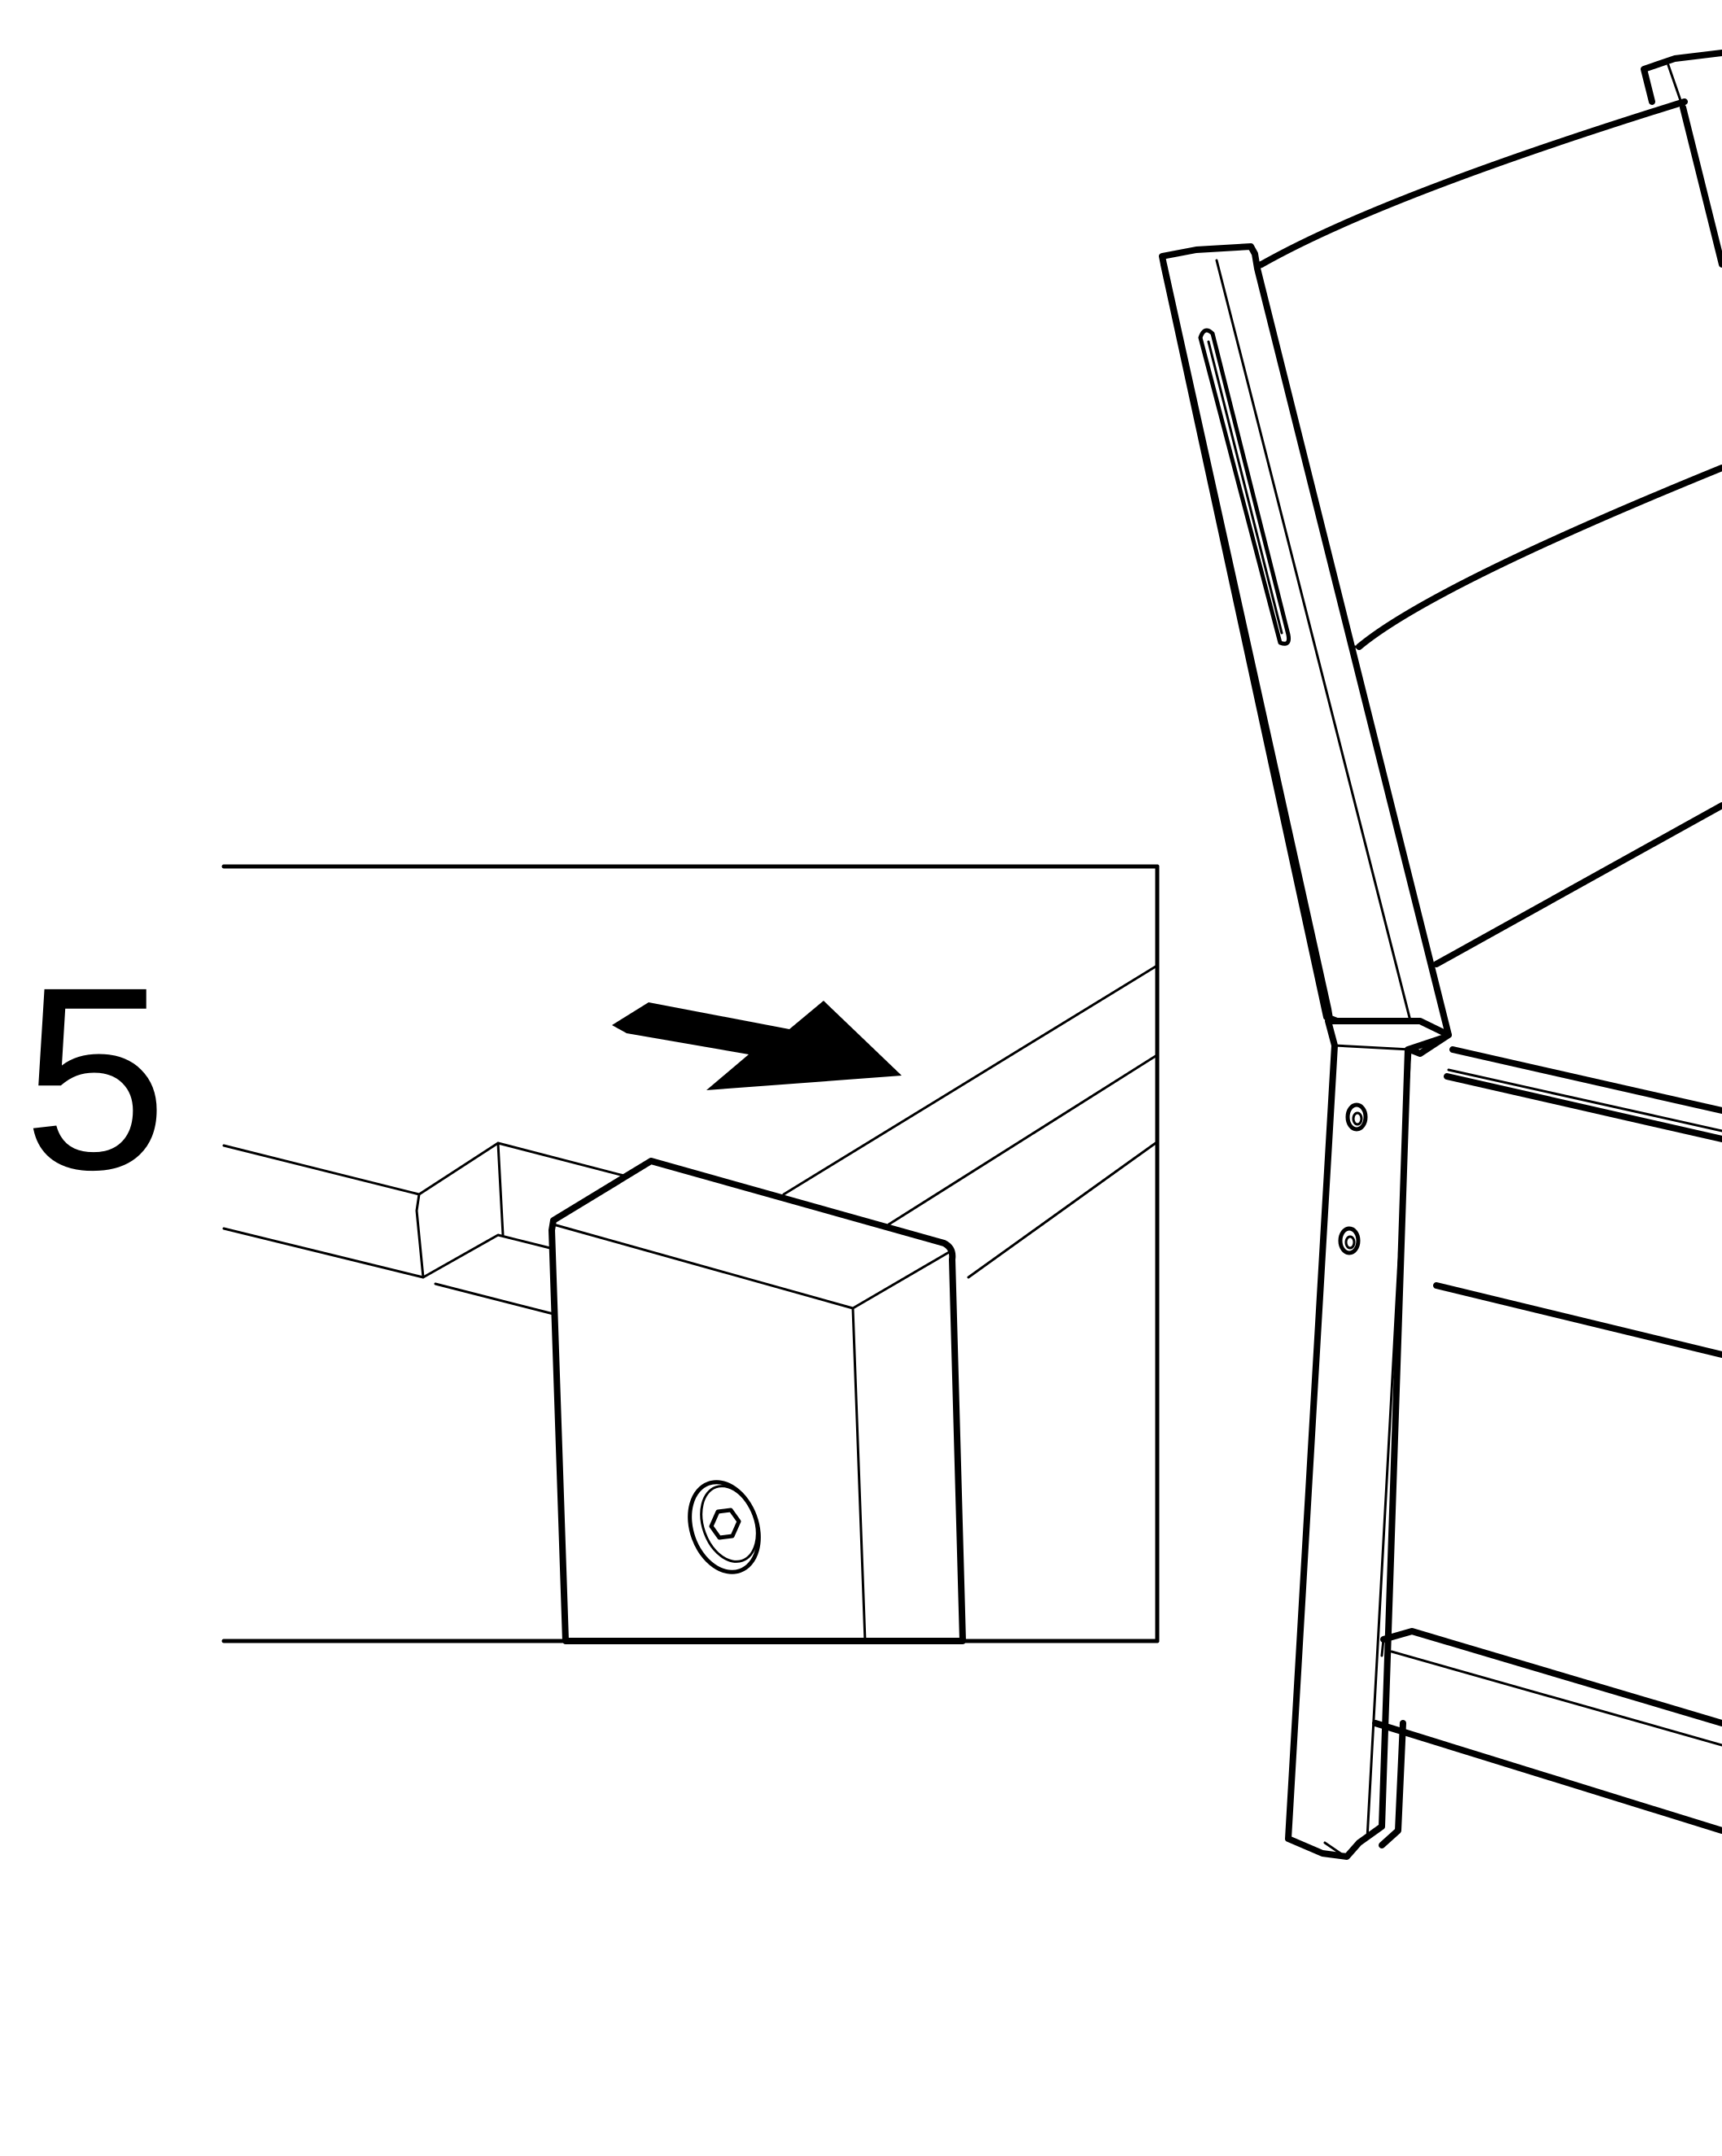  What do you see at coordinates (757, 1401) in the screenshot?
I see `leg-block` at bounding box center [757, 1401].